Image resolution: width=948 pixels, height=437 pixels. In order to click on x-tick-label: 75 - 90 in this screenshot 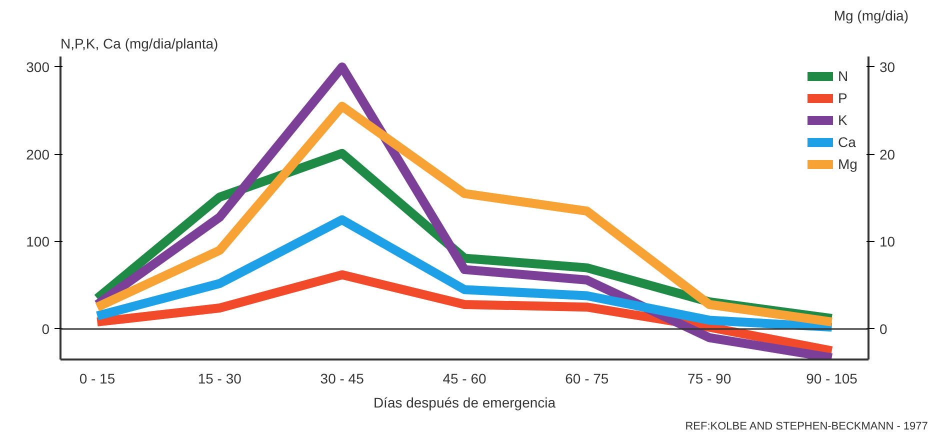, I will do `click(710, 378)`.